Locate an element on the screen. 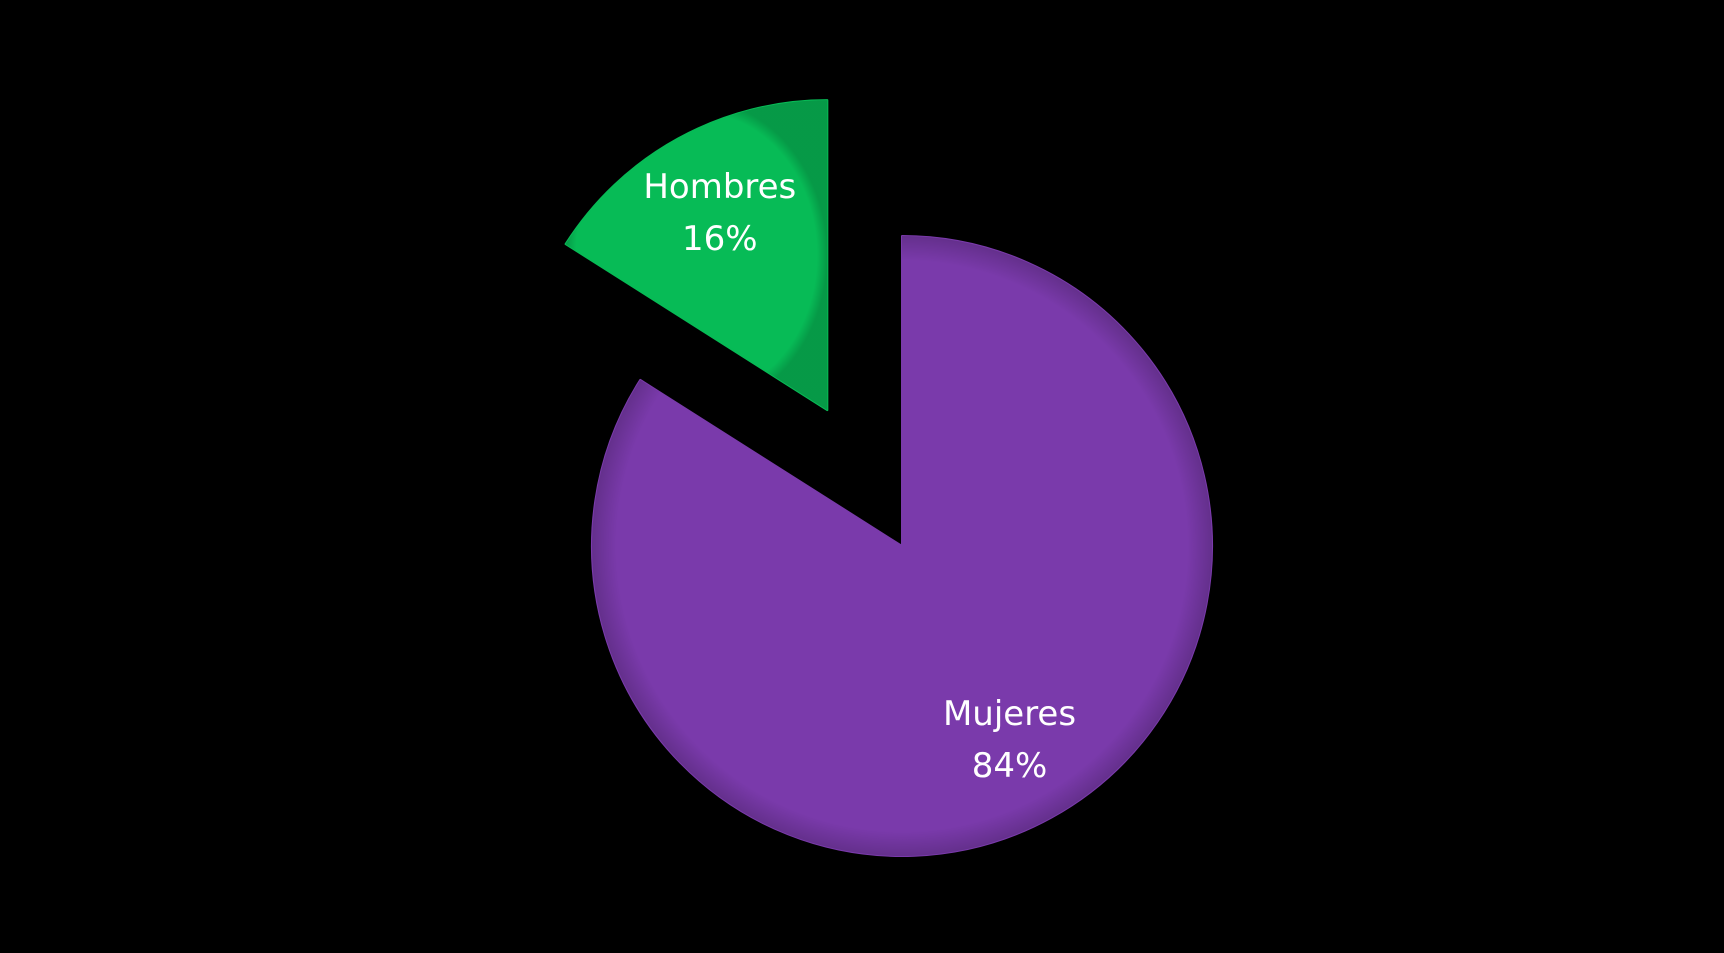 Image resolution: width=1724 pixels, height=953 pixels. category-label: Hombres is located at coordinates (719, 187).